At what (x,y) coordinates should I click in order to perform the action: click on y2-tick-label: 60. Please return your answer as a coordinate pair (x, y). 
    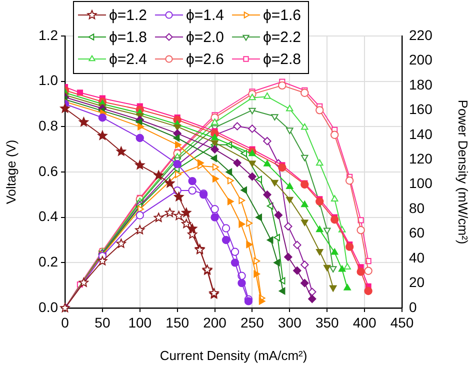
    Looking at the image, I should click on (417, 232).